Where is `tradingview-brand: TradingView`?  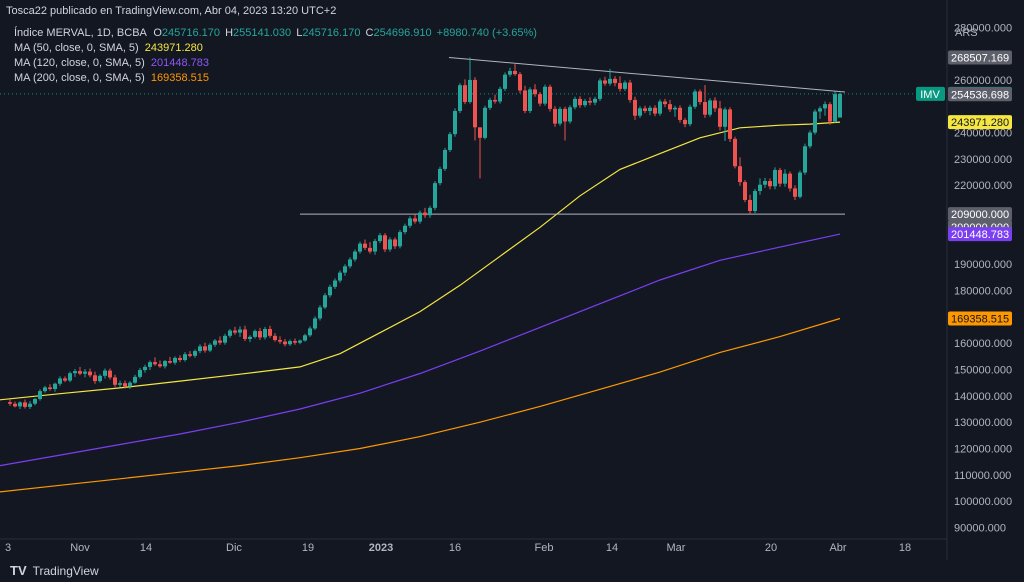
tradingview-brand: TradingView is located at coordinates (65, 571).